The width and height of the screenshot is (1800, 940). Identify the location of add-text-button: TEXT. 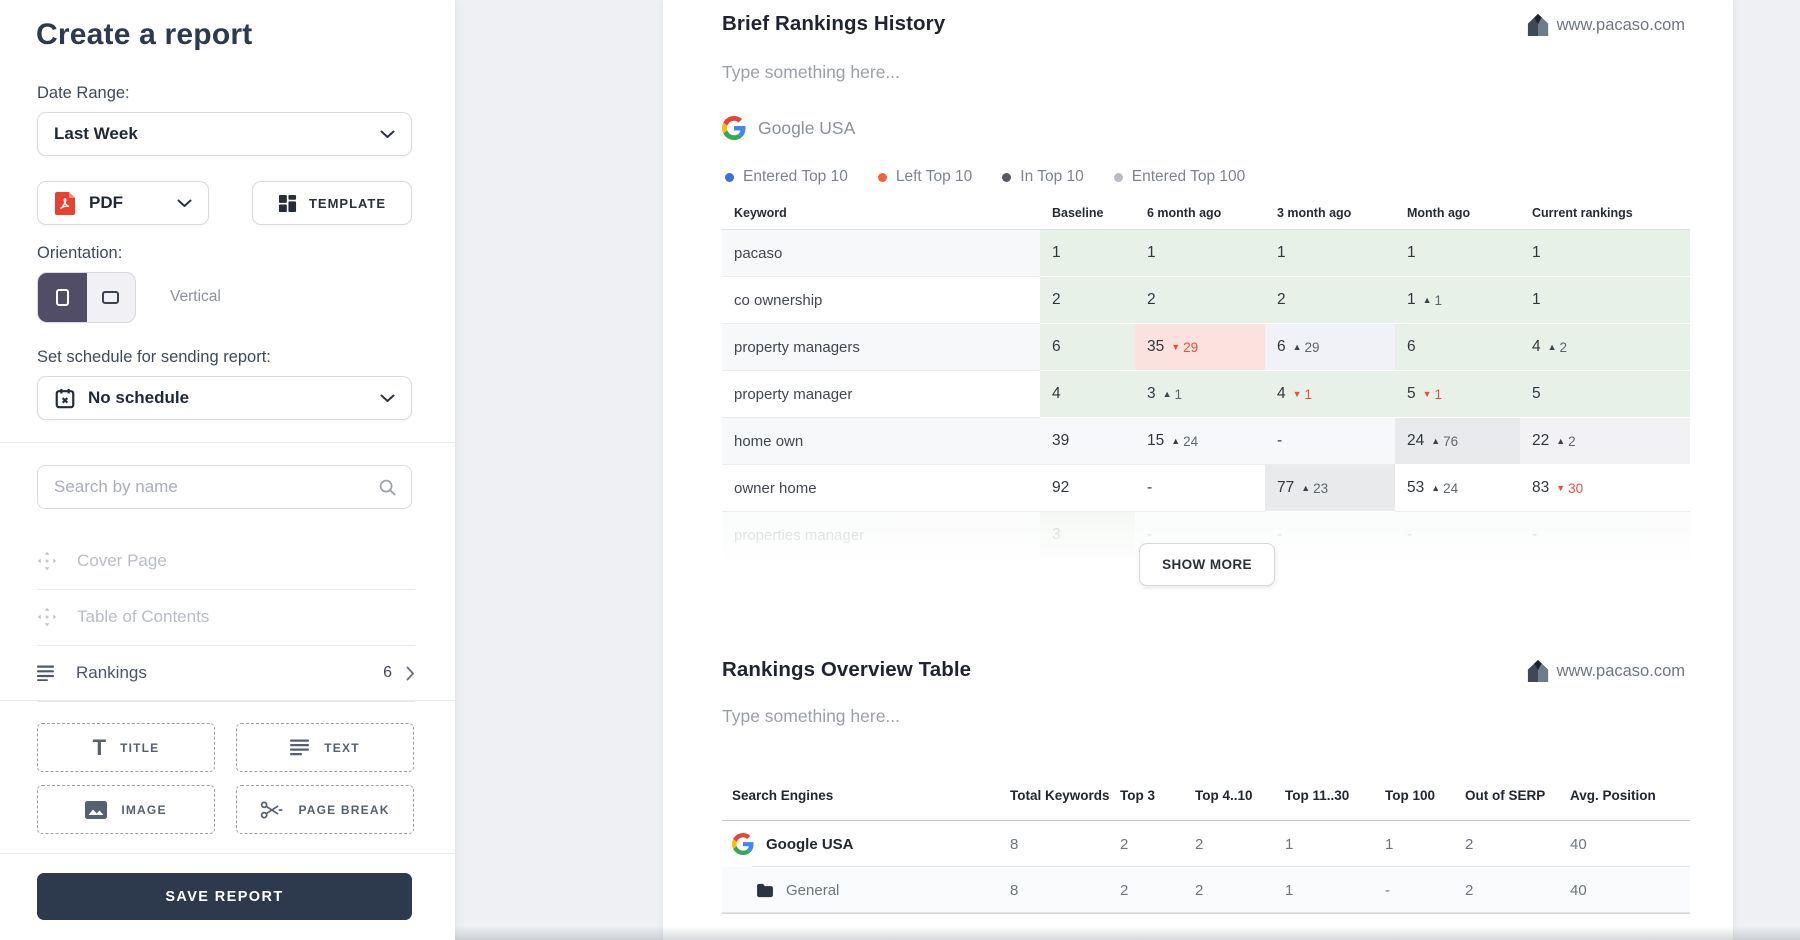
(325, 747).